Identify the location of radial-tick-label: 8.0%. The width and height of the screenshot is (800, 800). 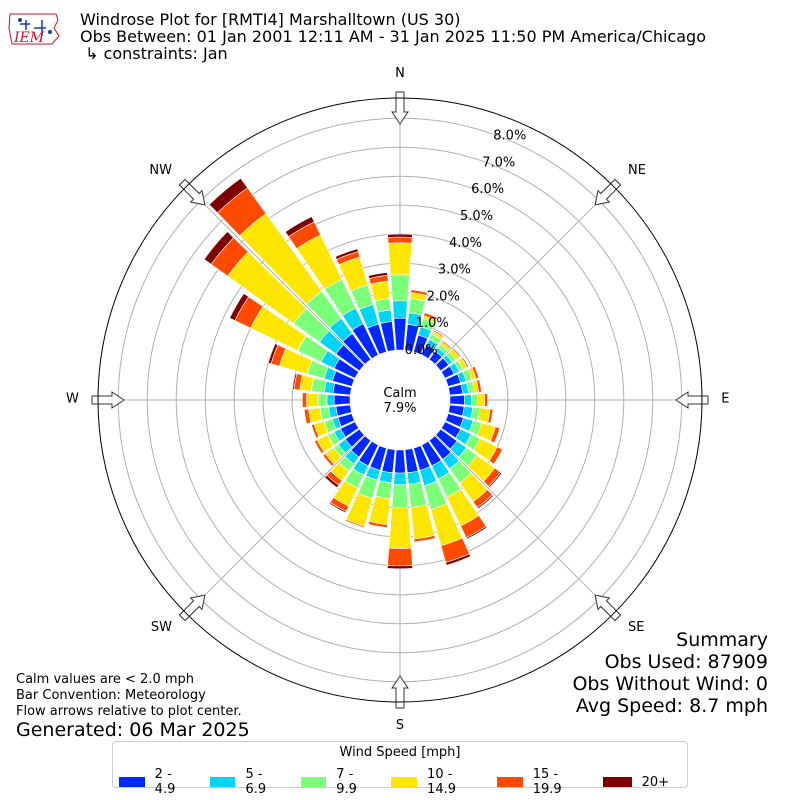
(509, 136).